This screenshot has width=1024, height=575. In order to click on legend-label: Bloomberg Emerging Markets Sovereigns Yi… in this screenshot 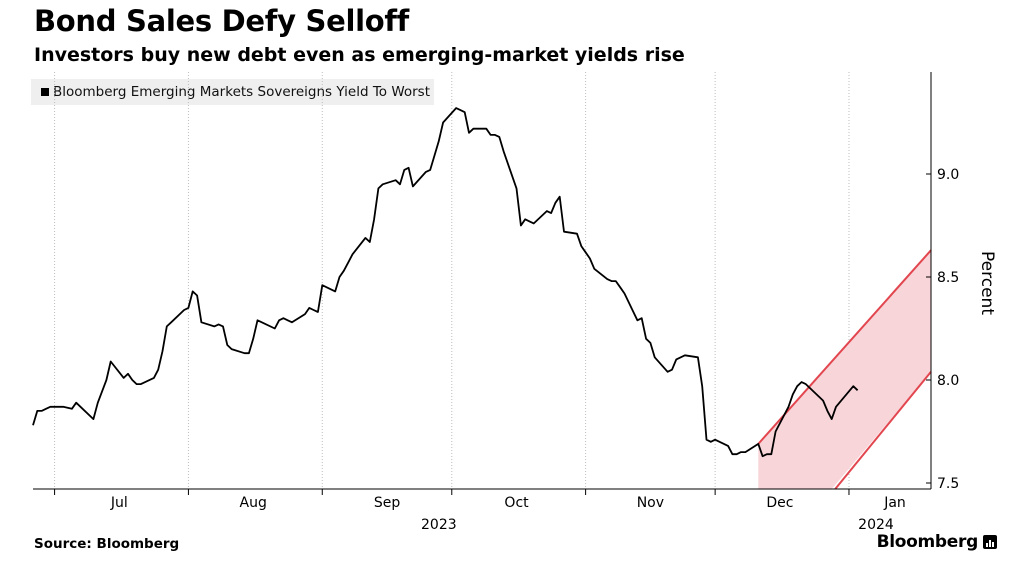, I will do `click(242, 92)`.